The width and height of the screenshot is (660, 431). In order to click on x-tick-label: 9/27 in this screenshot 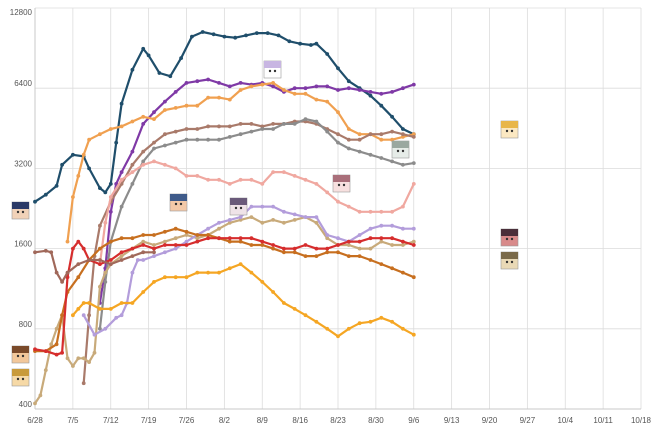, I will do `click(528, 420)`.